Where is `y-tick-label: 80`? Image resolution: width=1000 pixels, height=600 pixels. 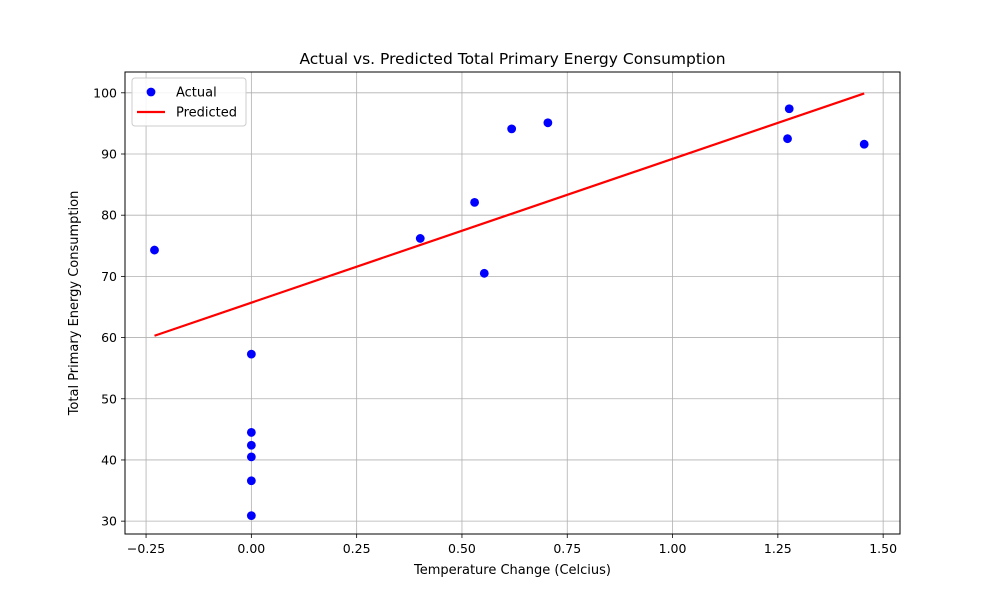
y-tick-label: 80 is located at coordinates (109, 215).